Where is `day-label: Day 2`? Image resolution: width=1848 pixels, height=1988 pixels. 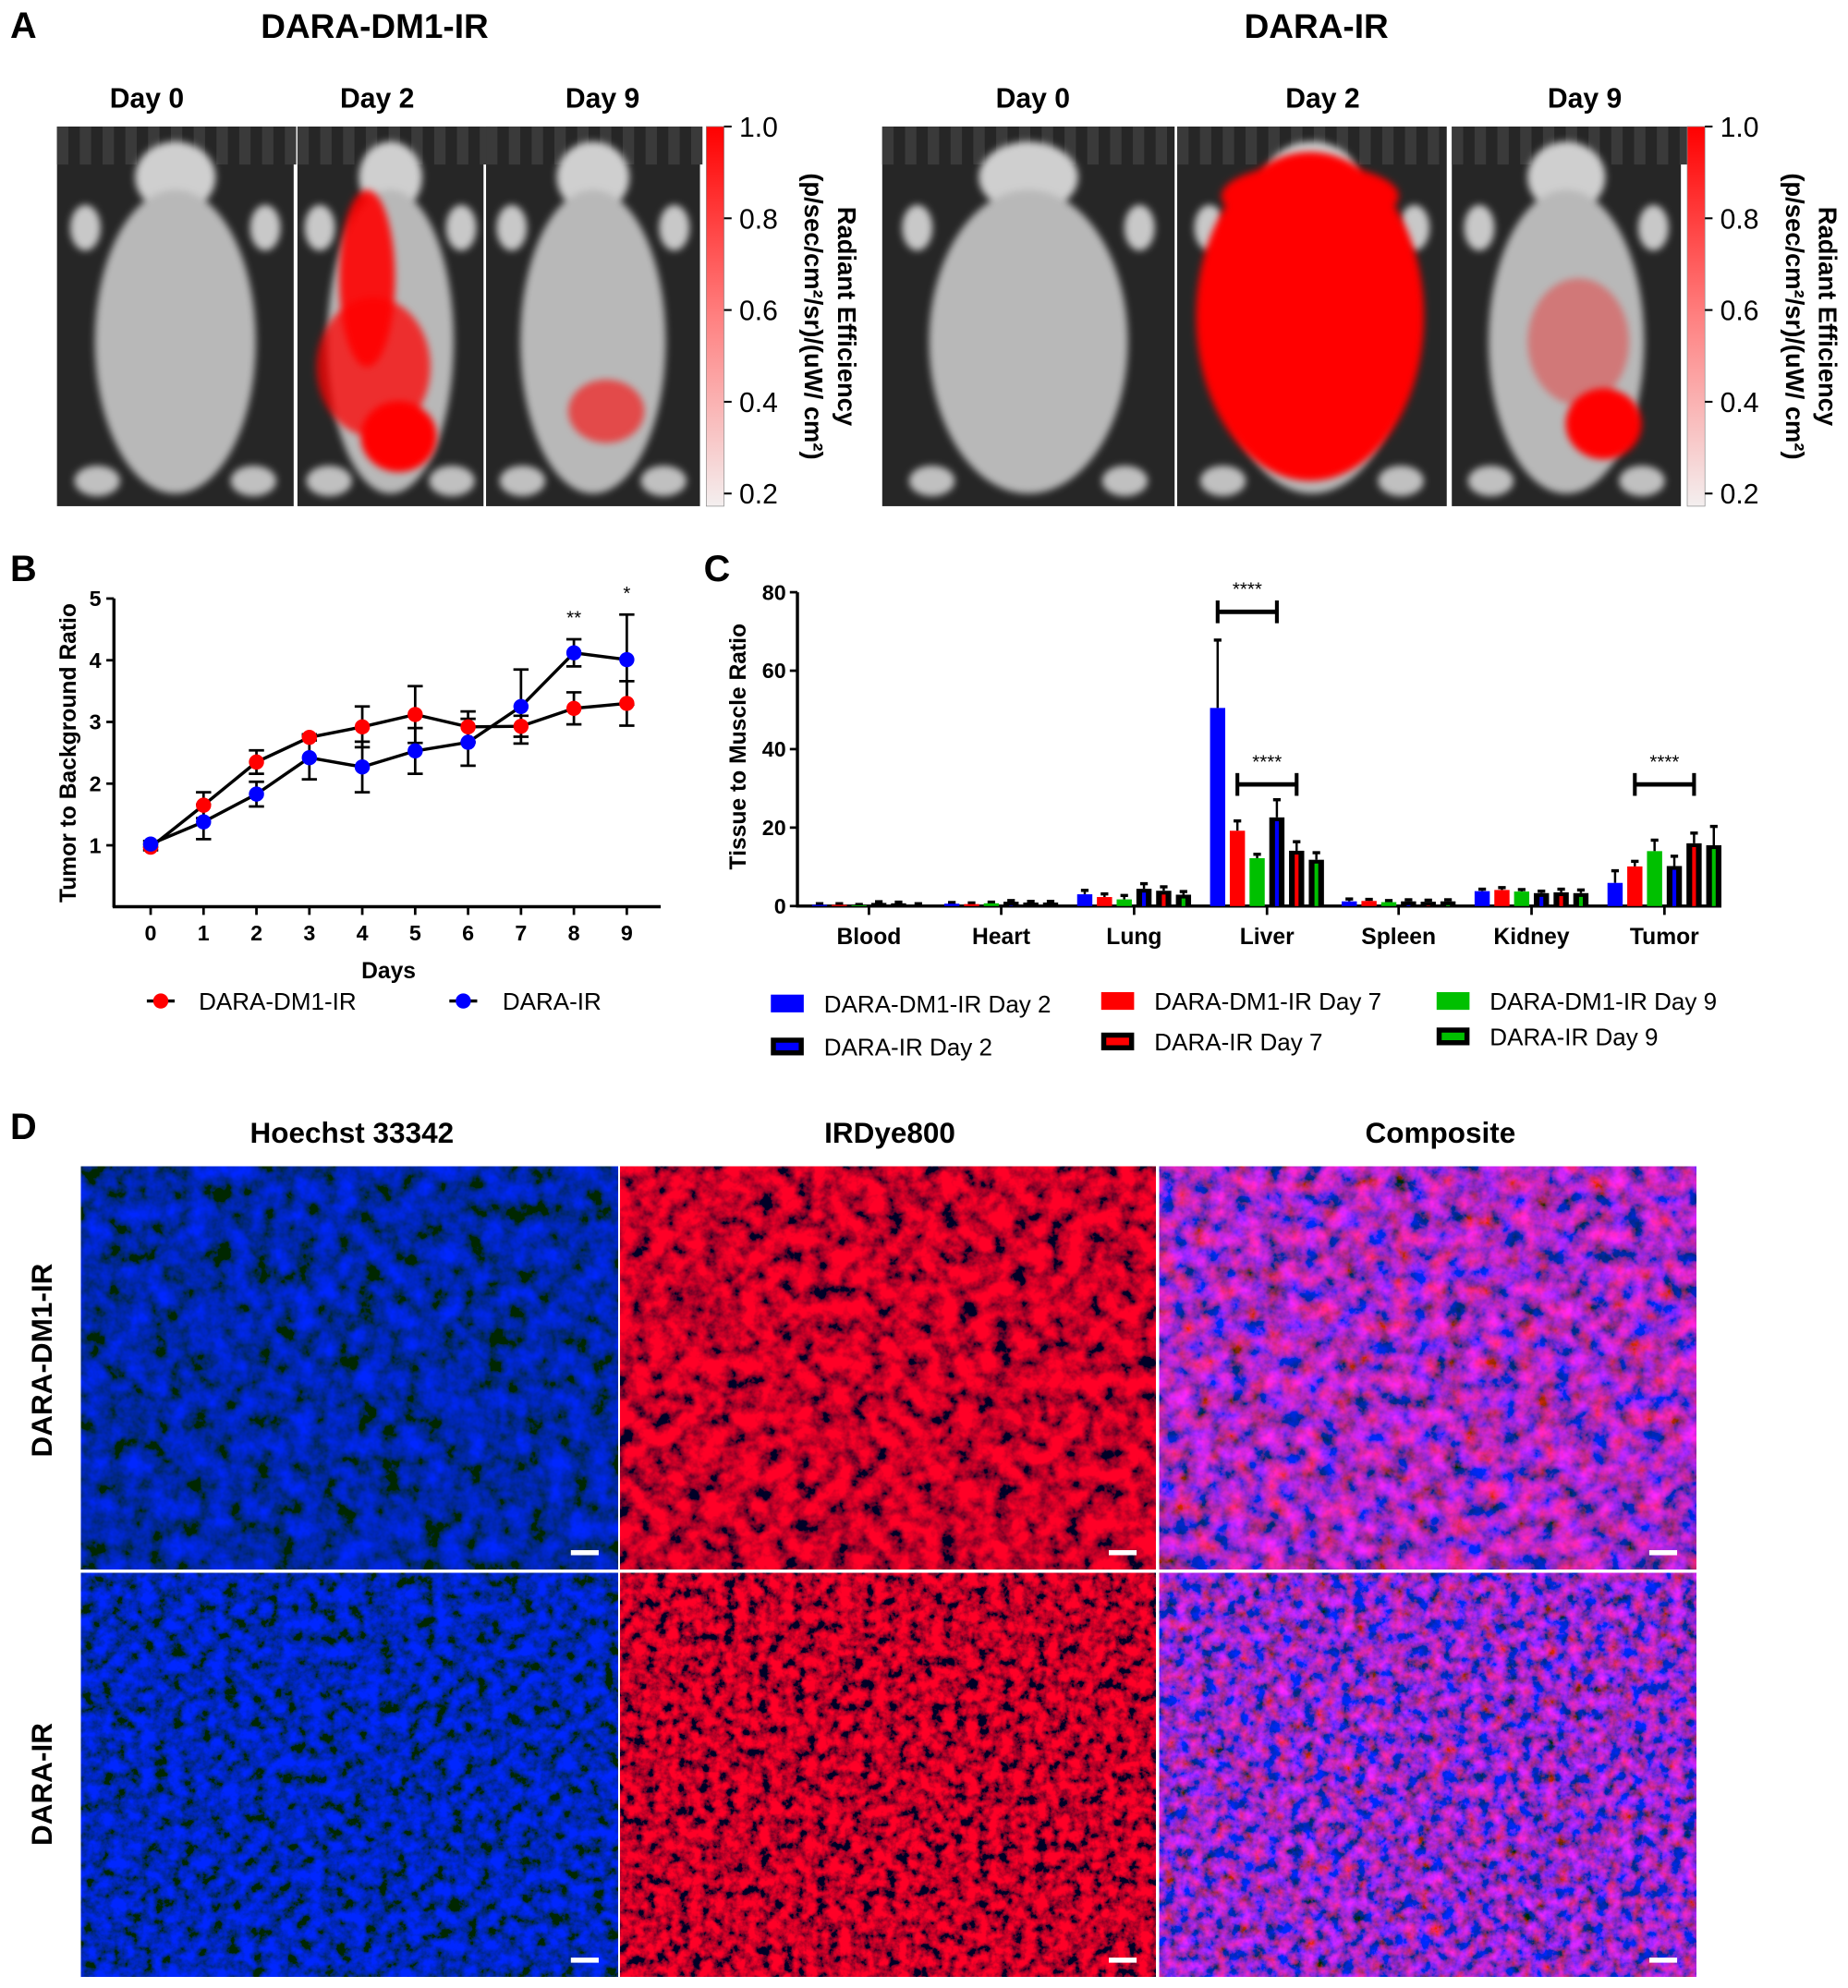 day-label: Day 2 is located at coordinates (377, 99).